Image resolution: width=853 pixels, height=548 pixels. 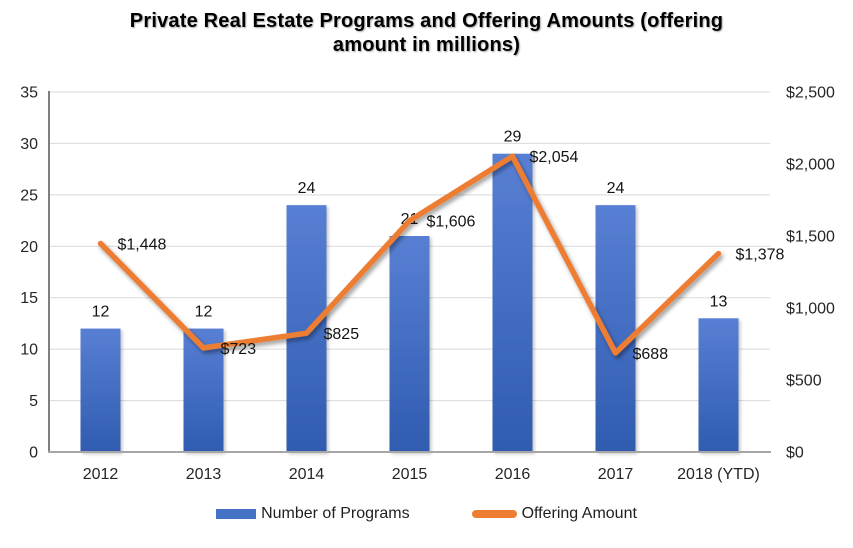 What do you see at coordinates (29, 350) in the screenshot?
I see `left-axis-tick-10: 10` at bounding box center [29, 350].